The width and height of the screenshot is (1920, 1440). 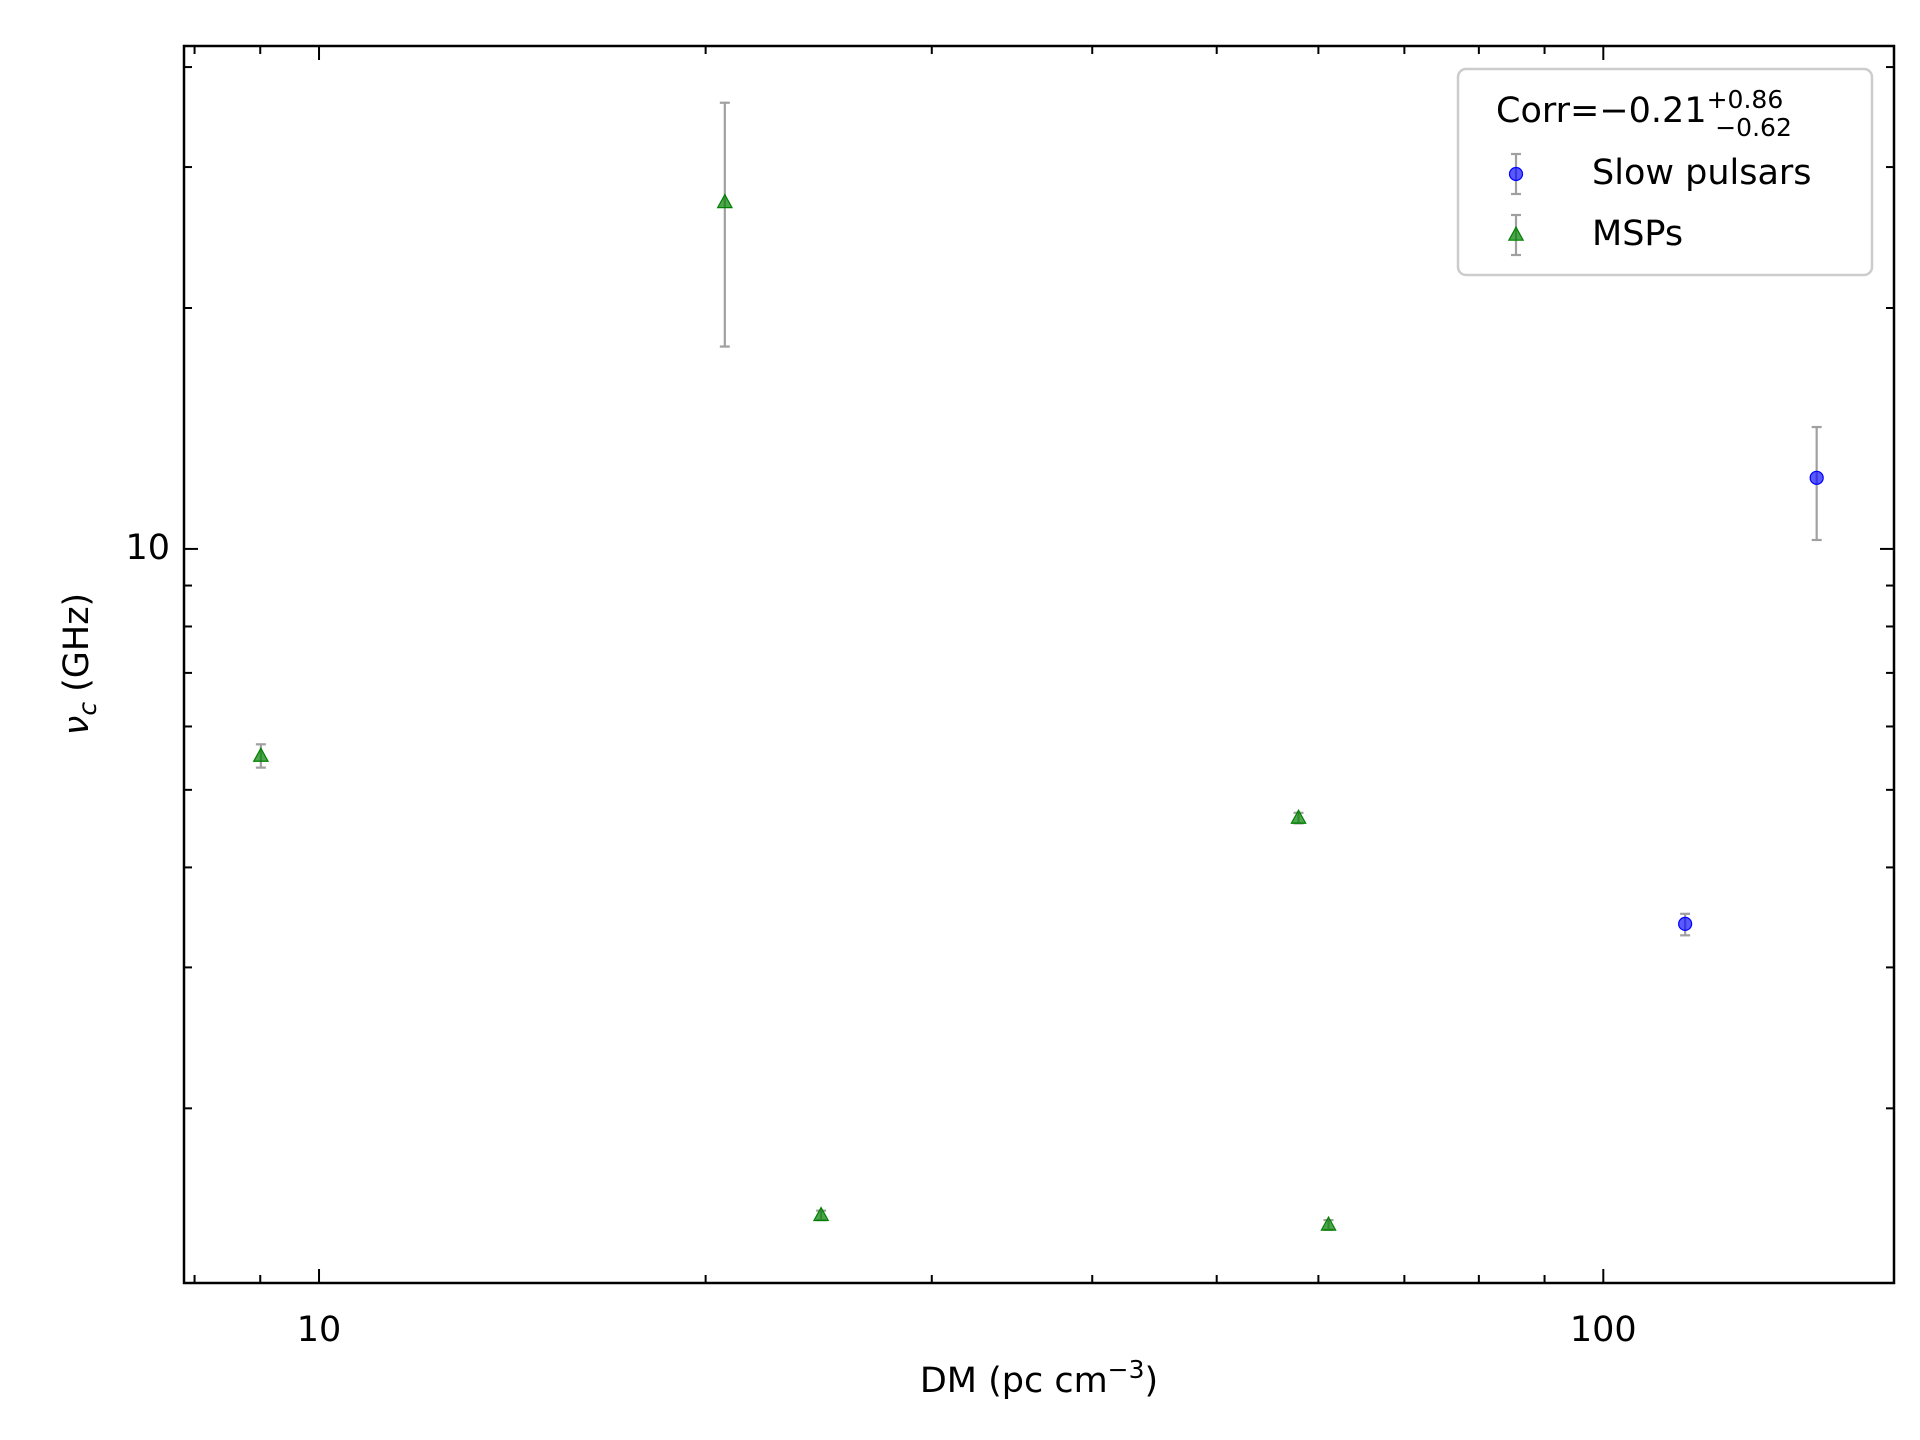 I want to click on legend-label: Slow pulsars, so click(x=1702, y=173).